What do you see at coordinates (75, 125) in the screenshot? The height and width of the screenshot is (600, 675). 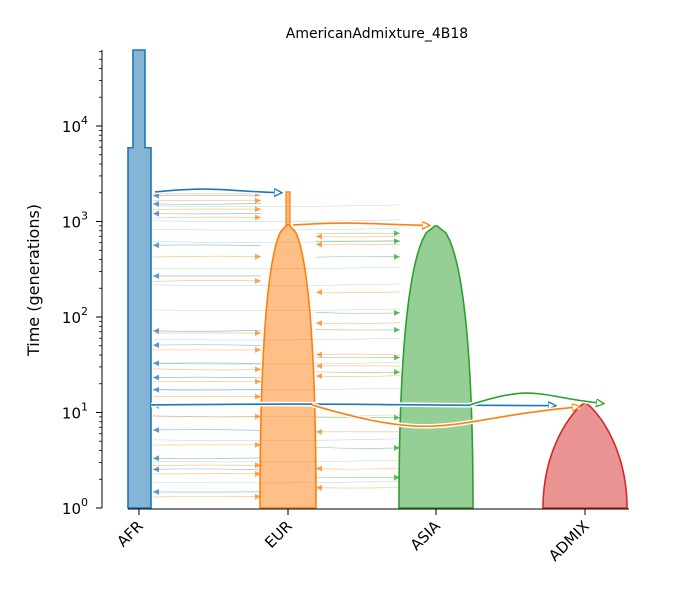 I see `y-tick-label: 10⁴` at bounding box center [75, 125].